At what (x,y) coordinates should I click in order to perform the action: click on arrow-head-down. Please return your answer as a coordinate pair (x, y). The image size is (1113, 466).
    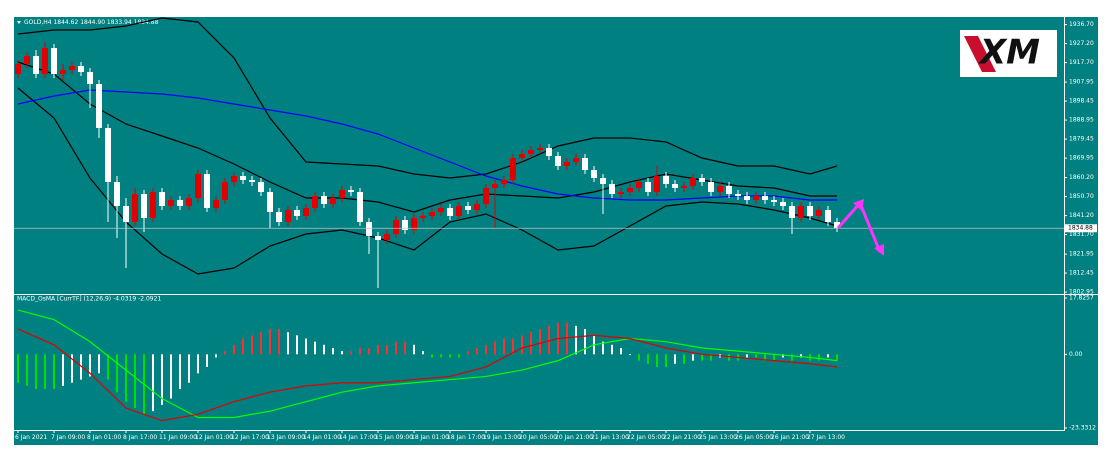
    Looking at the image, I should click on (879, 250).